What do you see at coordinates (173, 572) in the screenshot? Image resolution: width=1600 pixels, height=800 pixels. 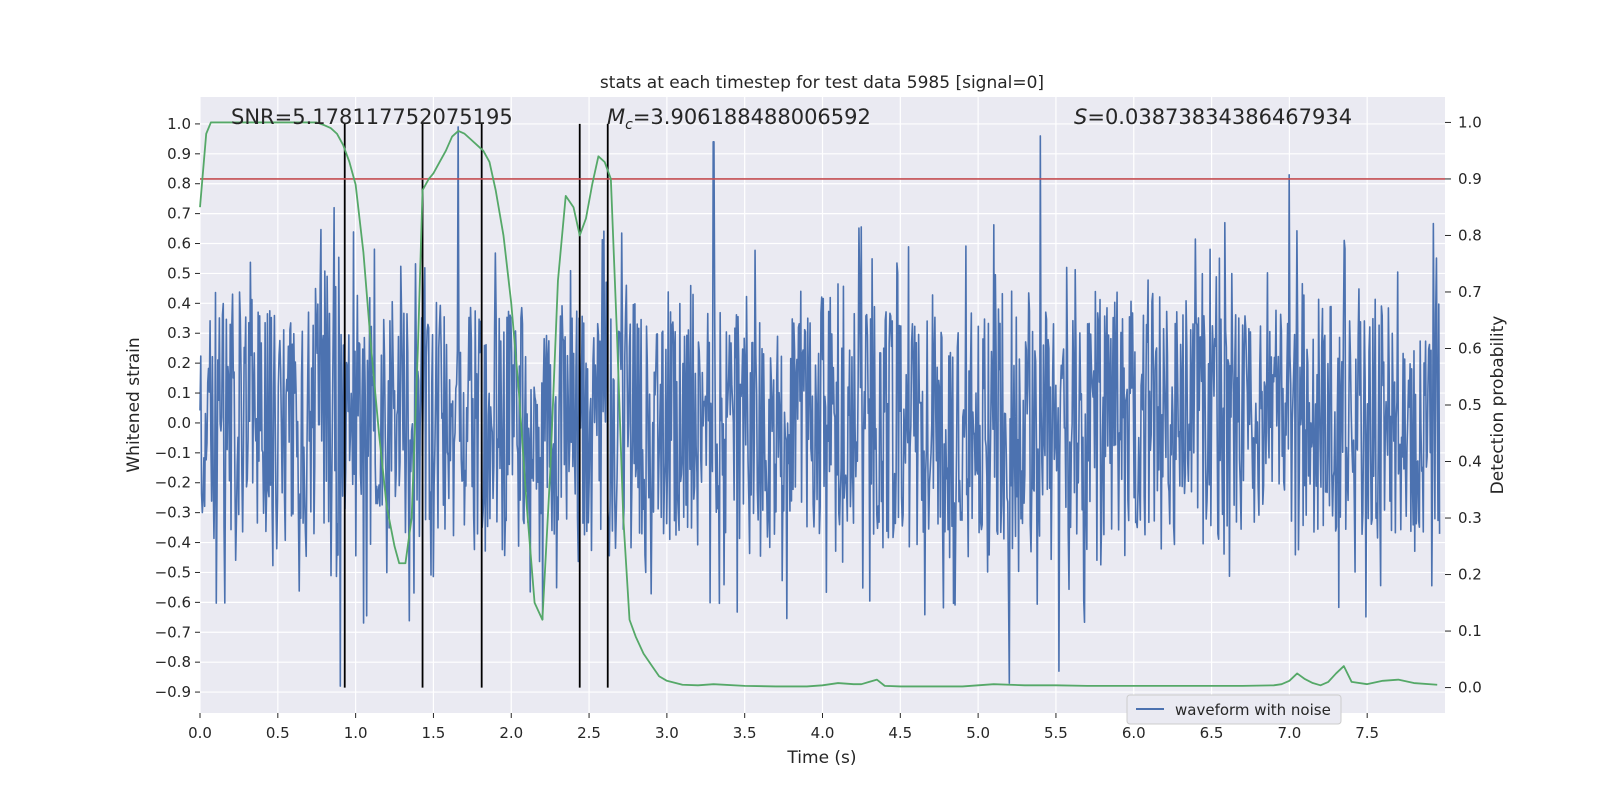 I see `y-tick-label: −0.5` at bounding box center [173, 572].